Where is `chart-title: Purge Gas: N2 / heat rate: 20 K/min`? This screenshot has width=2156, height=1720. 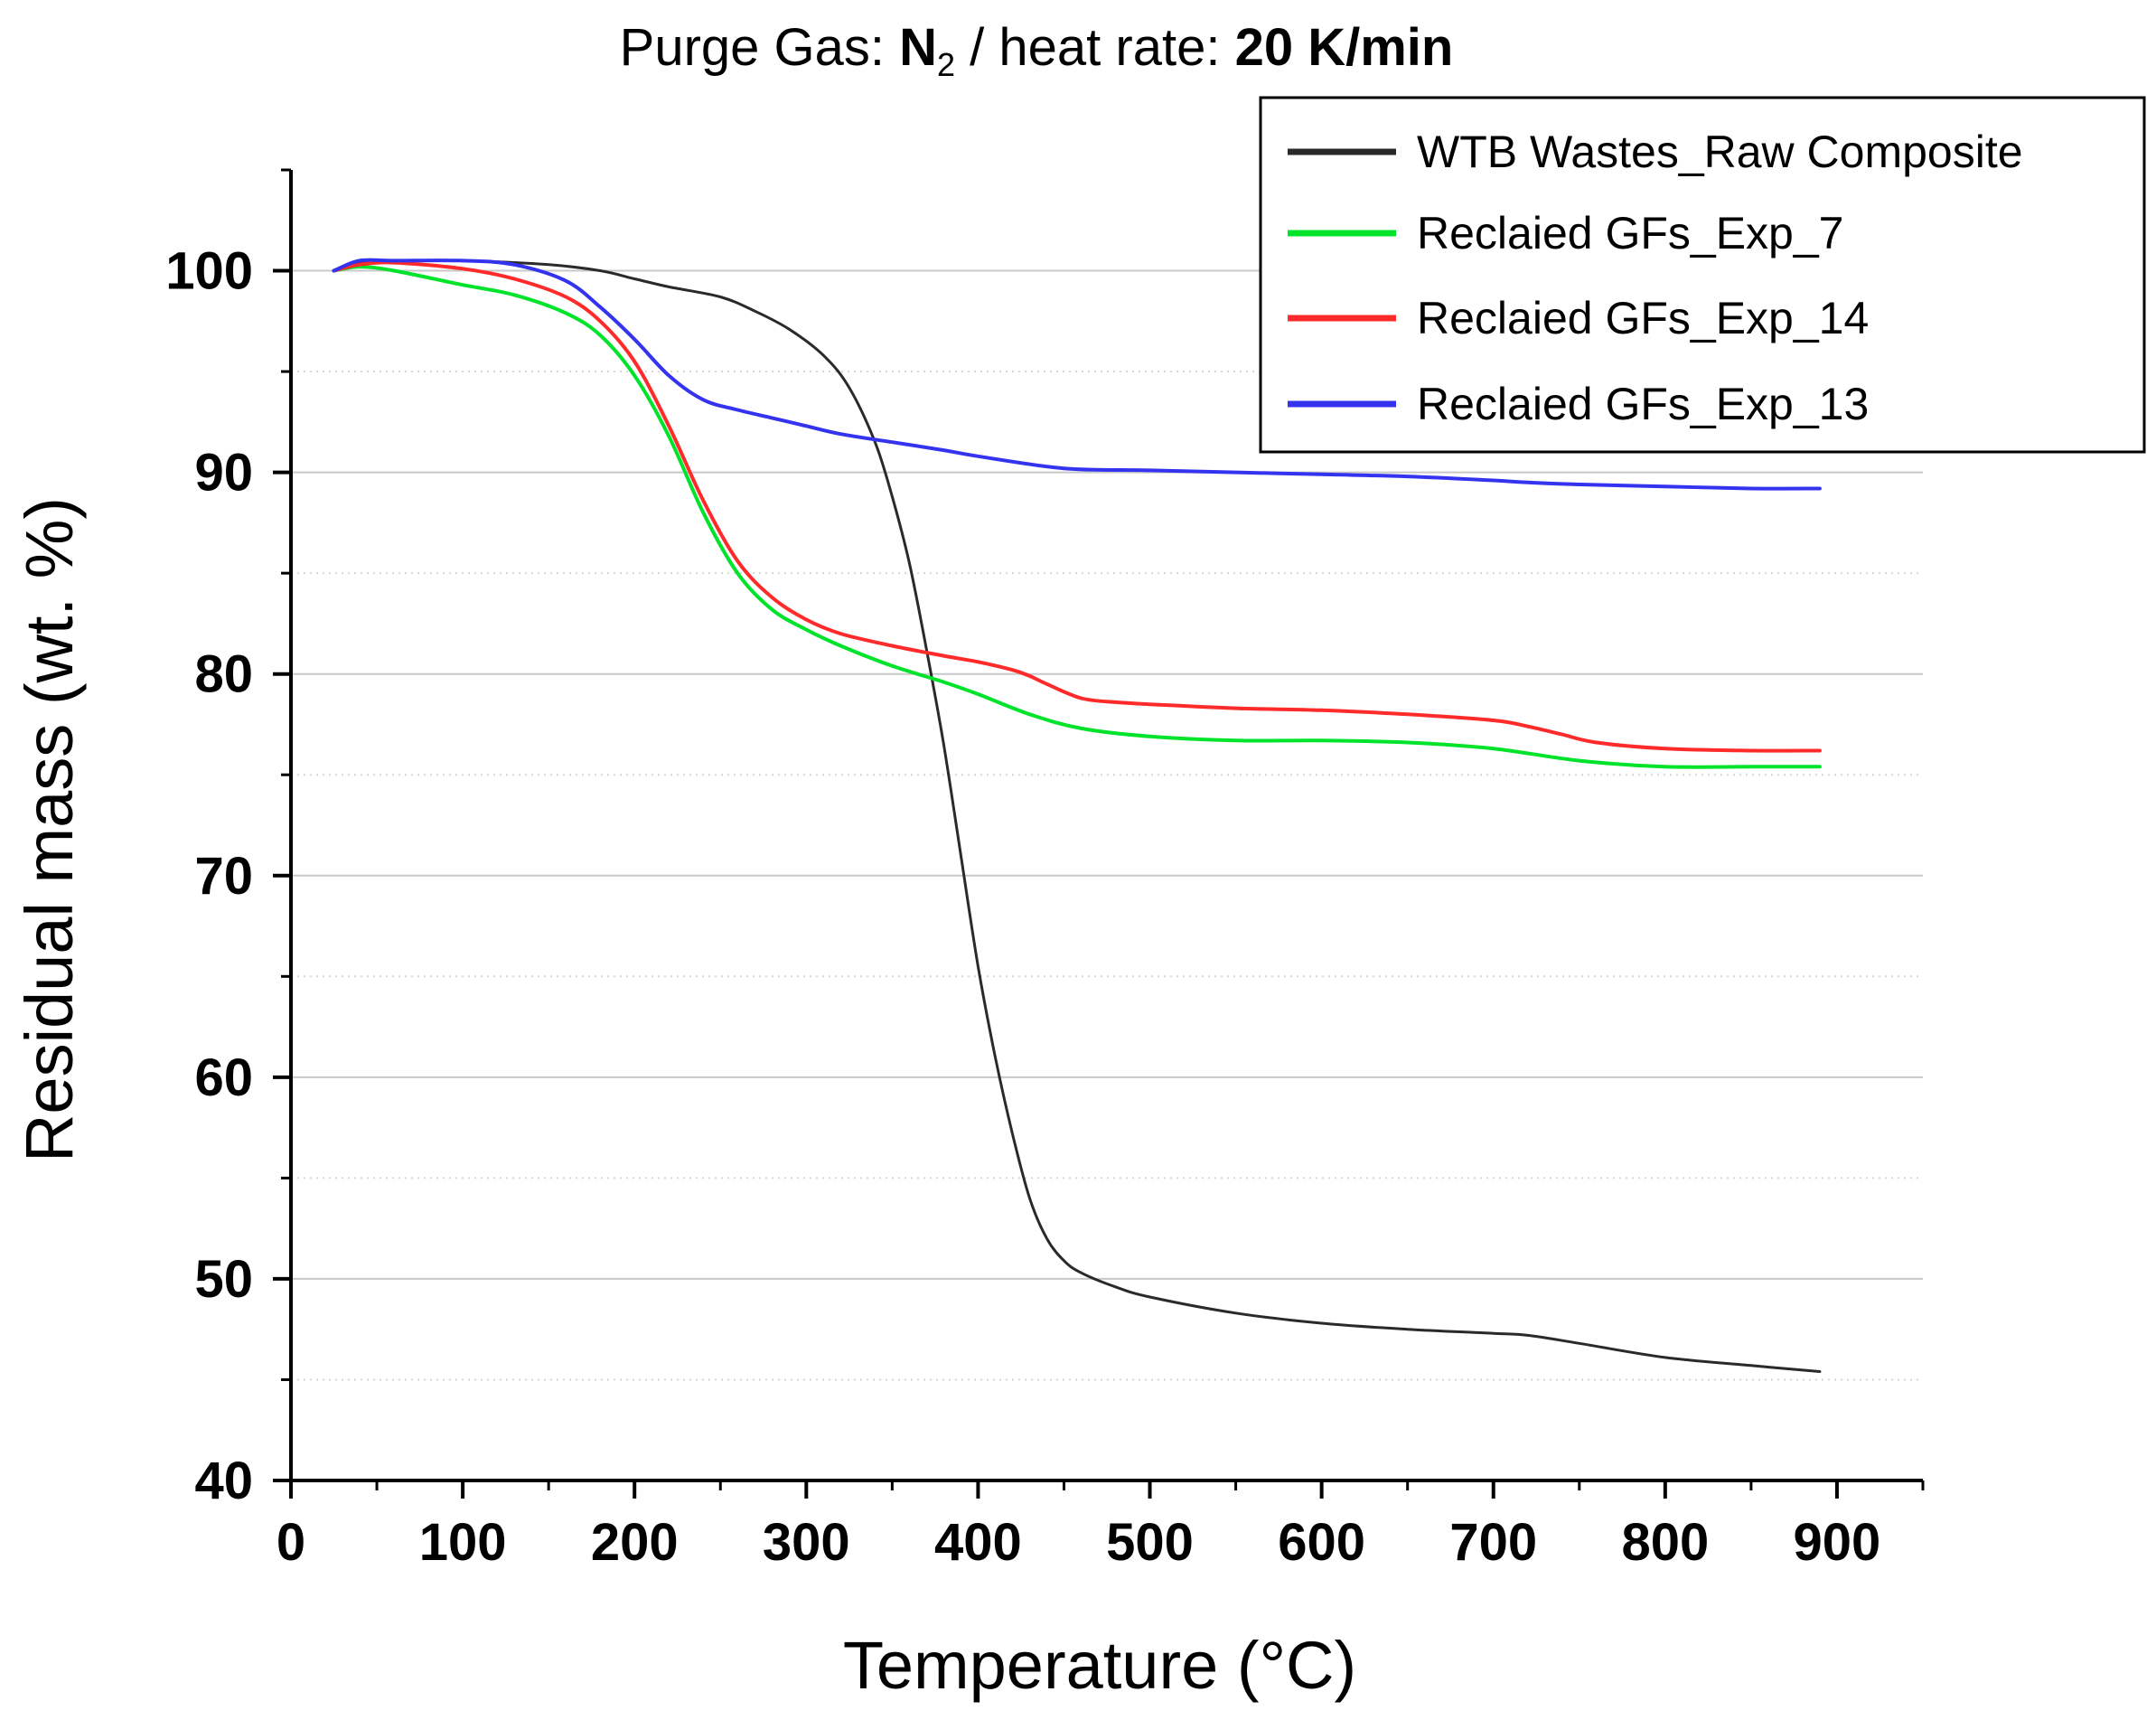
chart-title: Purge Gas: N2 / heat rate: 20 K/min is located at coordinates (1037, 51).